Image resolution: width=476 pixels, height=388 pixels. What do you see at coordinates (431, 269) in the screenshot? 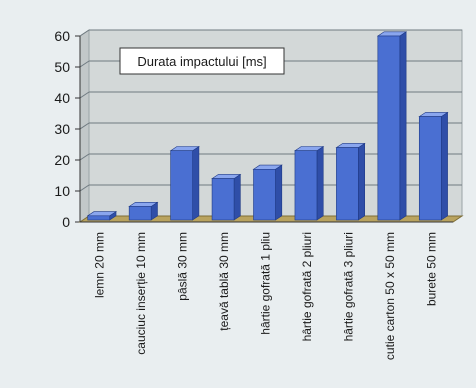
I see `x-tick-label: burete 50 mm` at bounding box center [431, 269].